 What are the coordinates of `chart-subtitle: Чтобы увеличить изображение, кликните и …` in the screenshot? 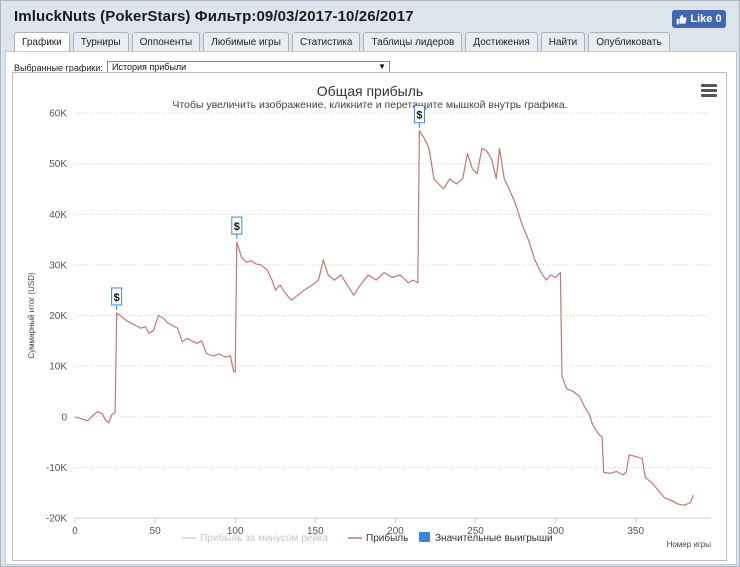 It's located at (369, 105).